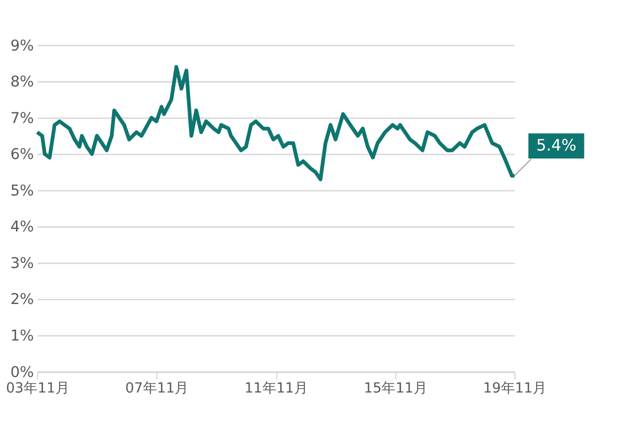  I want to click on y-tick-label: 5%, so click(22, 190).